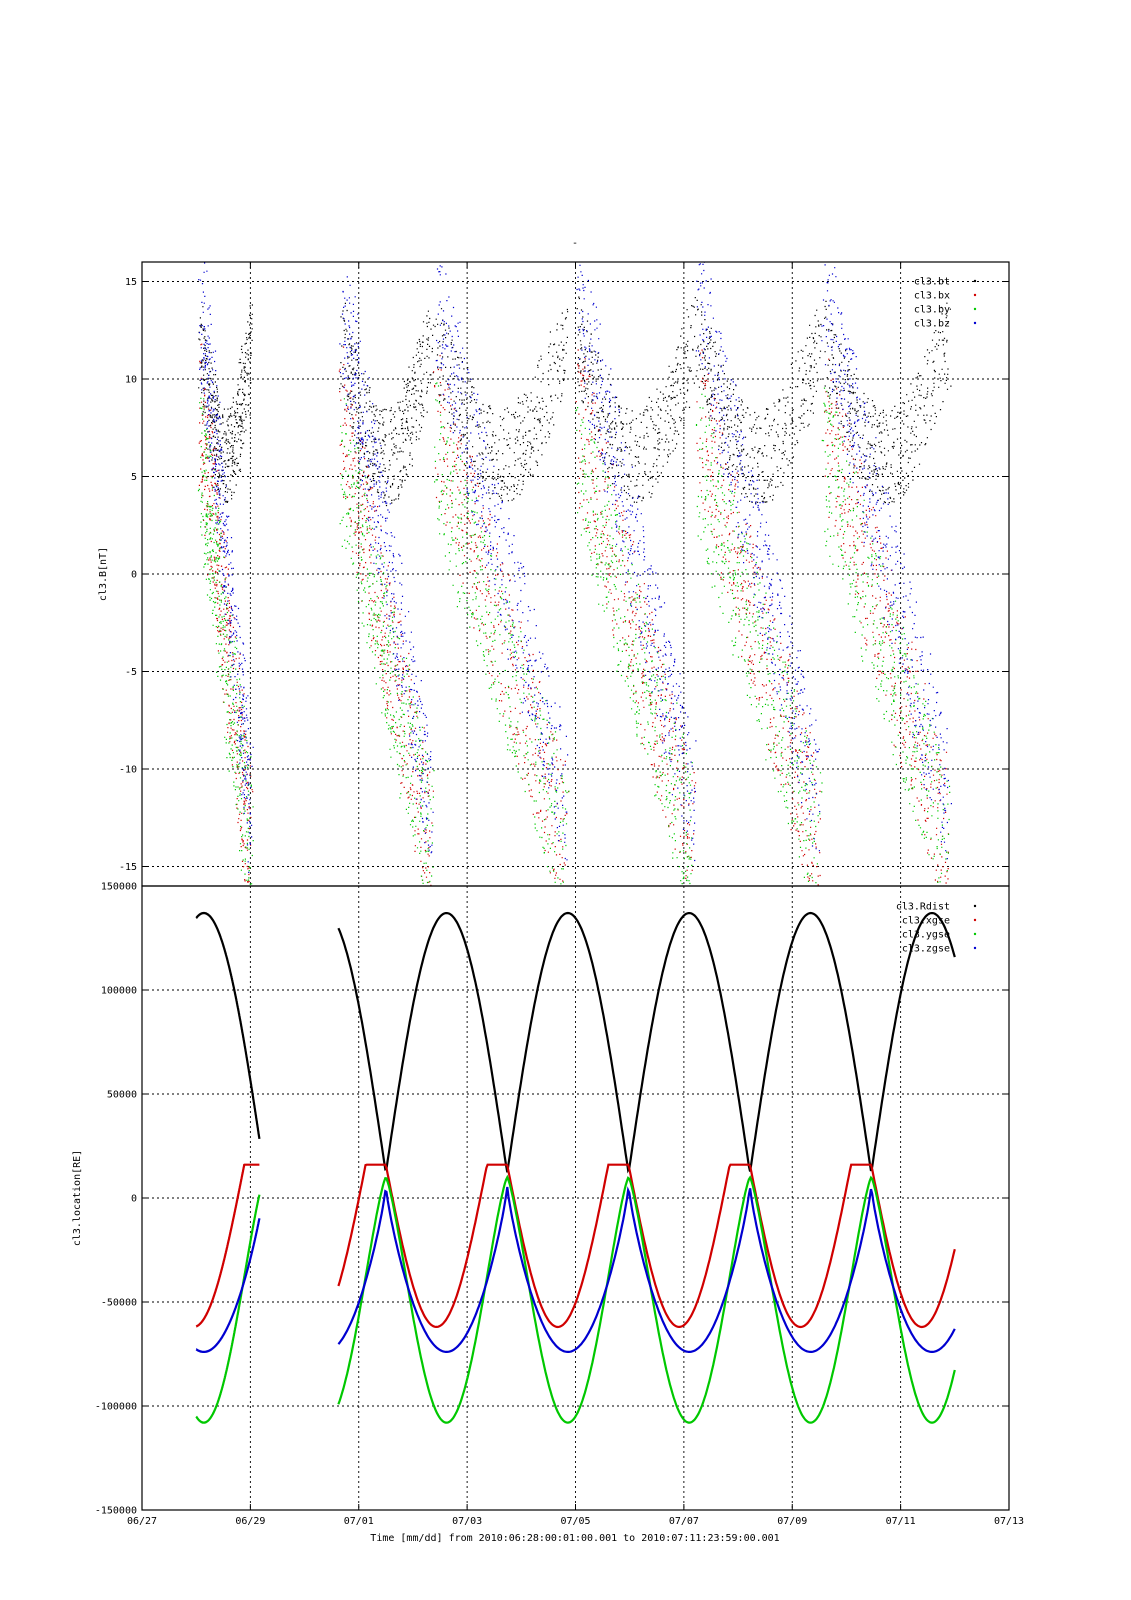 This screenshot has width=1131, height=1600. What do you see at coordinates (1009, 1521) in the screenshot?
I see `x-tick-label: 07/13` at bounding box center [1009, 1521].